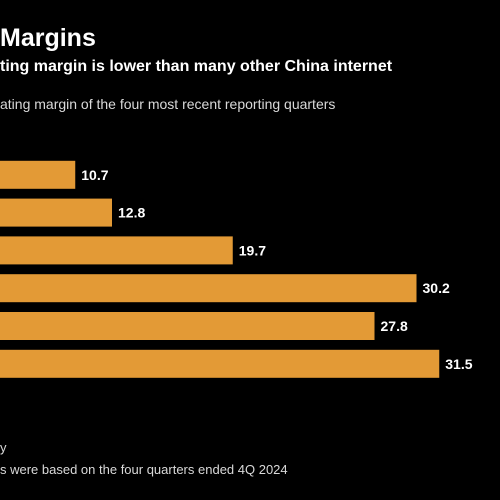  I want to click on bar-value-label-4: 30.2, so click(436, 288).